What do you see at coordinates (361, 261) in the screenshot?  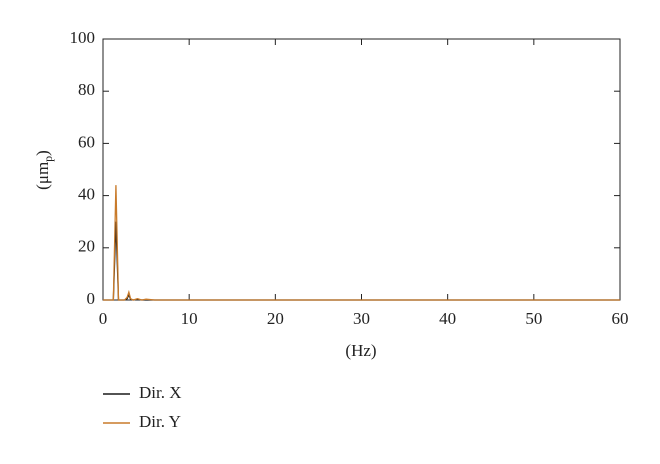 I see `data-line` at bounding box center [361, 261].